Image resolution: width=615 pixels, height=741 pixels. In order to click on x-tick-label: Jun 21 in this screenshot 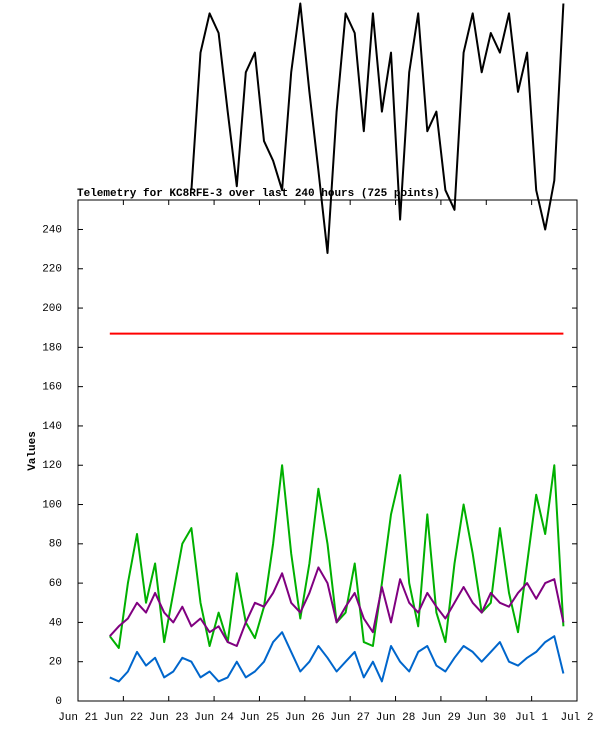, I will do `click(78, 718)`.